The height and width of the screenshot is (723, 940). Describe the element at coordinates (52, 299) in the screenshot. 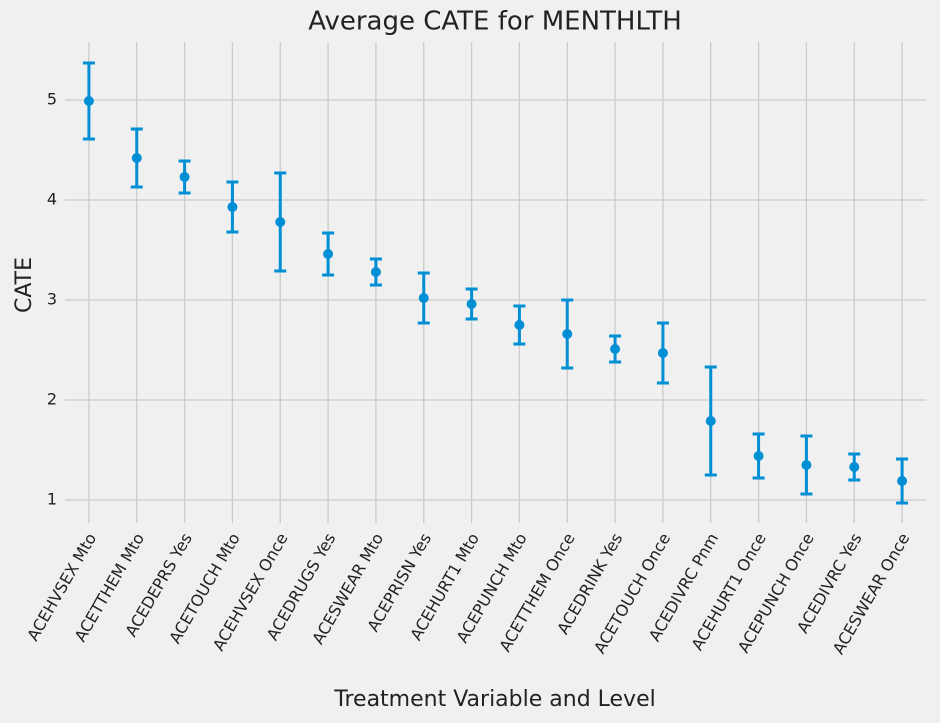

I see `y-tick-label: 3` at that location.